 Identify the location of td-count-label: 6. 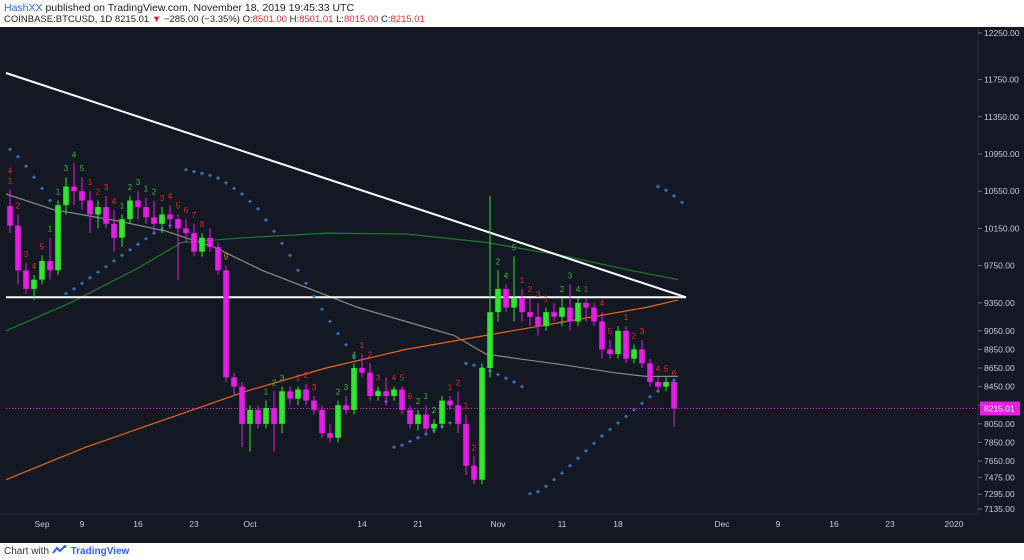
(186, 210).